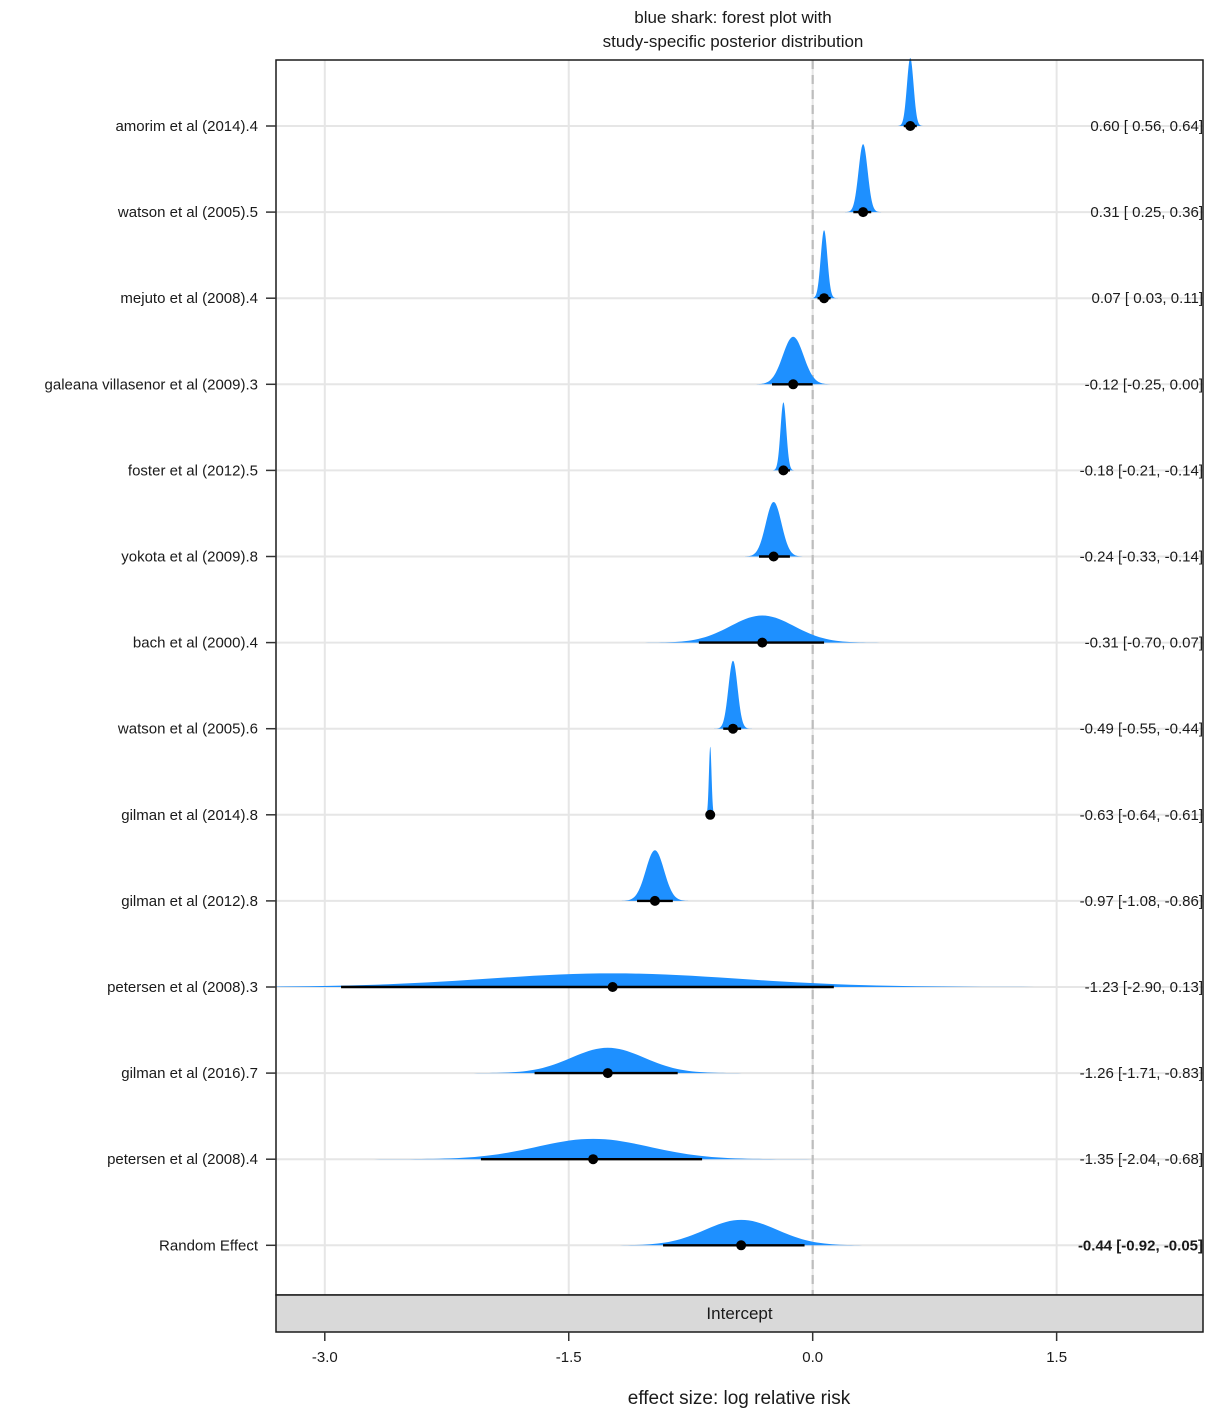 Image resolution: width=1215 pixels, height=1417 pixels. Describe the element at coordinates (1141, 729) in the screenshot. I see `ci-label-7: -0.49 [-0.55, -0.44]` at that location.